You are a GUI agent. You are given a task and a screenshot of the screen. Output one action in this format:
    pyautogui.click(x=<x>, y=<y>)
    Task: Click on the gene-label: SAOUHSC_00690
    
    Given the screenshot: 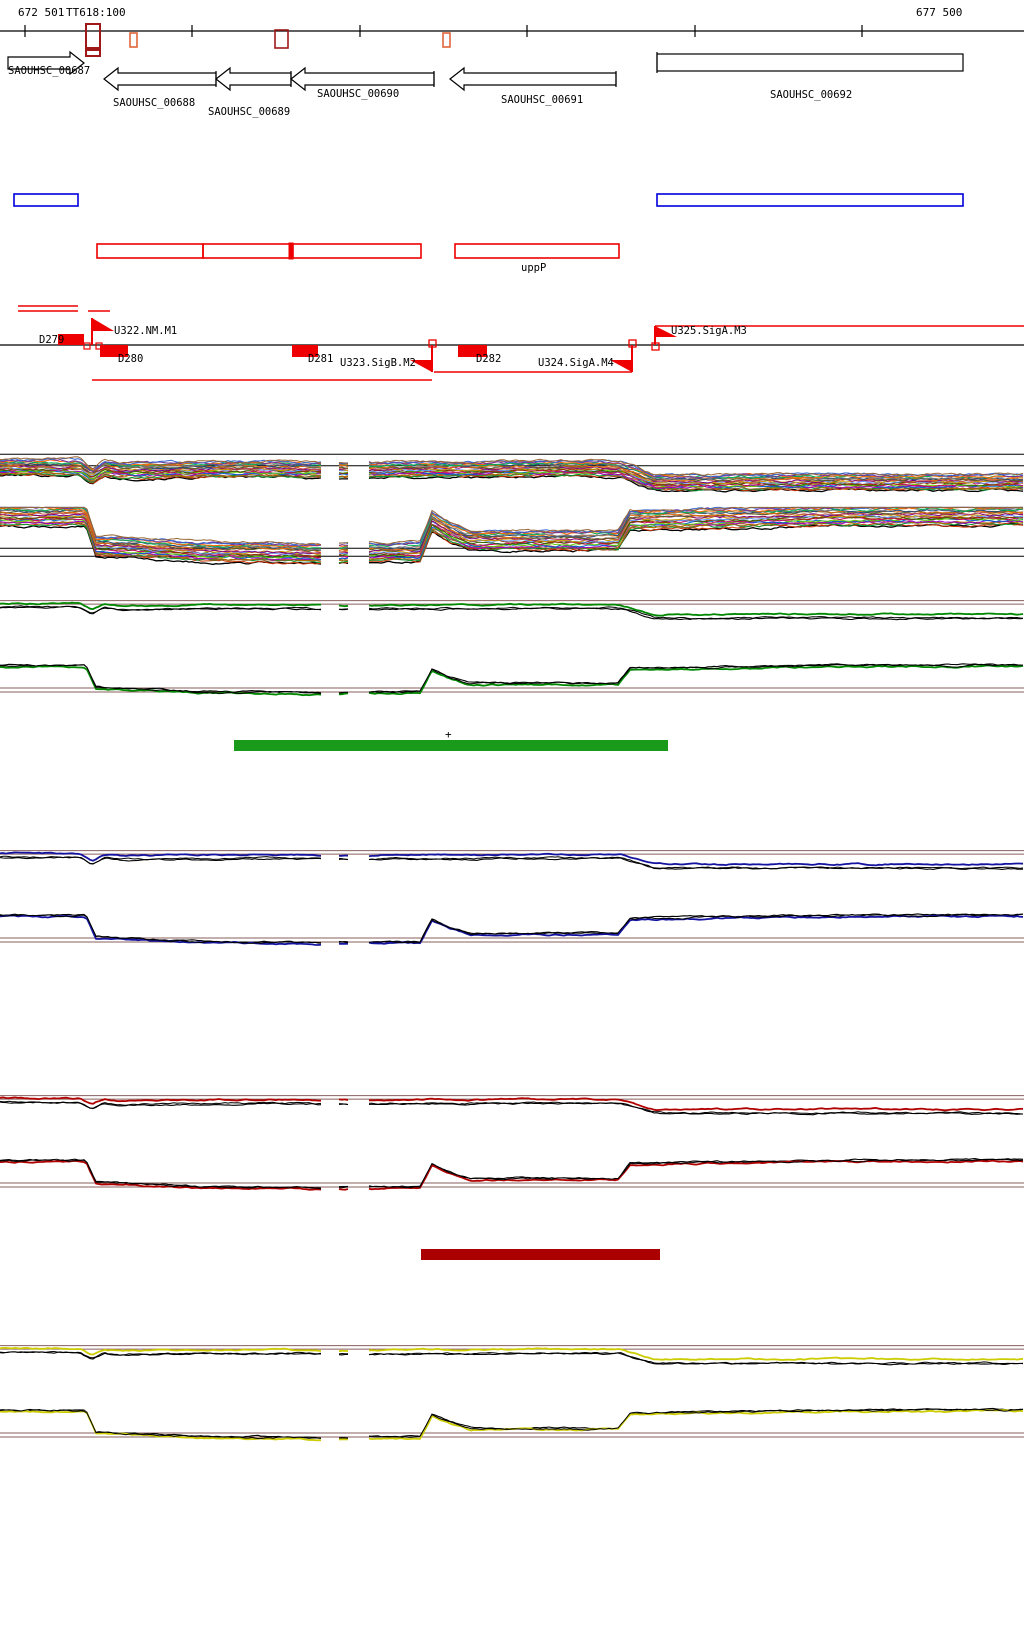 What is the action you would take?
    pyautogui.click(x=358, y=94)
    